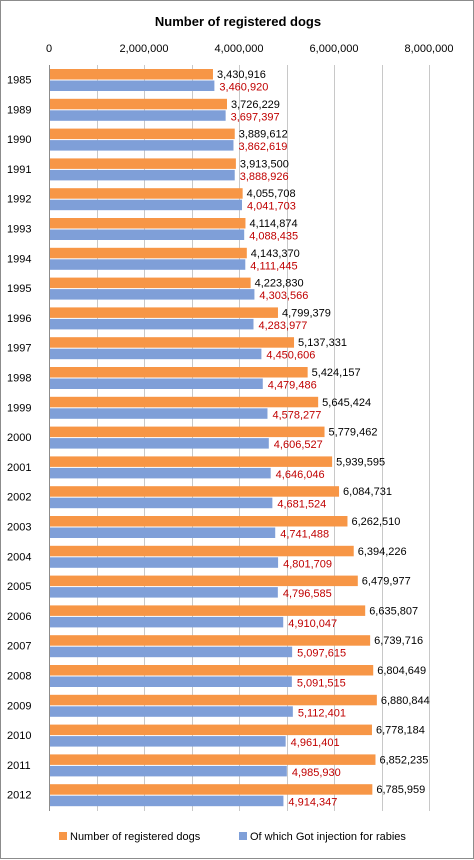  I want to click on category-label: 2001, so click(19, 468).